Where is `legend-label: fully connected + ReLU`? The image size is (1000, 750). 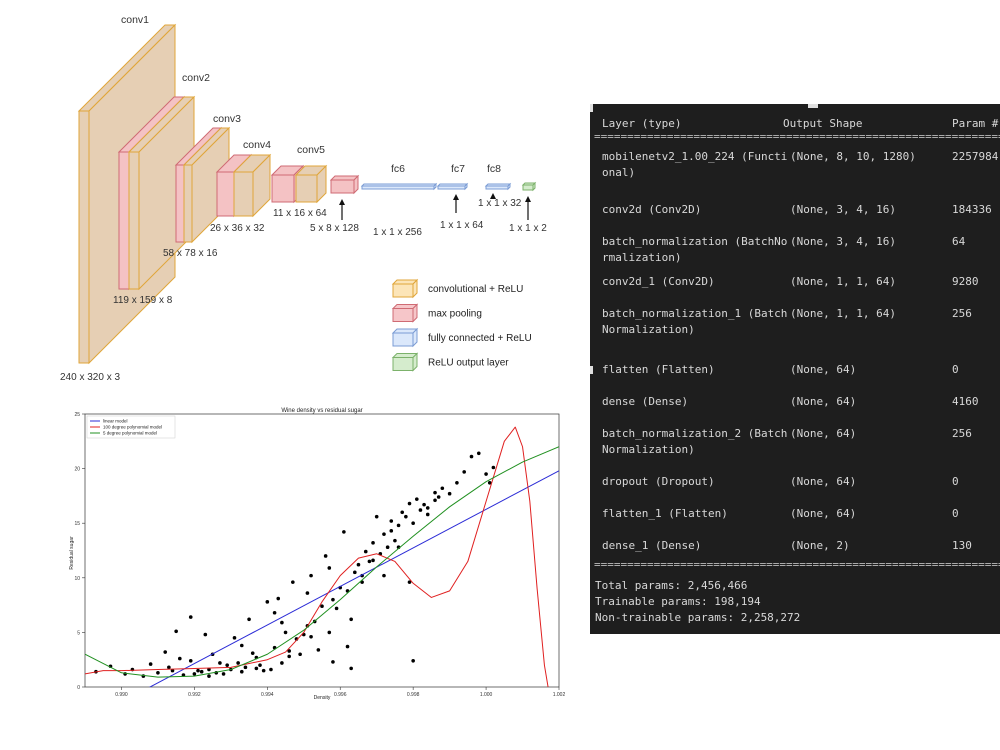
legend-label: fully connected + ReLU is located at coordinates (480, 338).